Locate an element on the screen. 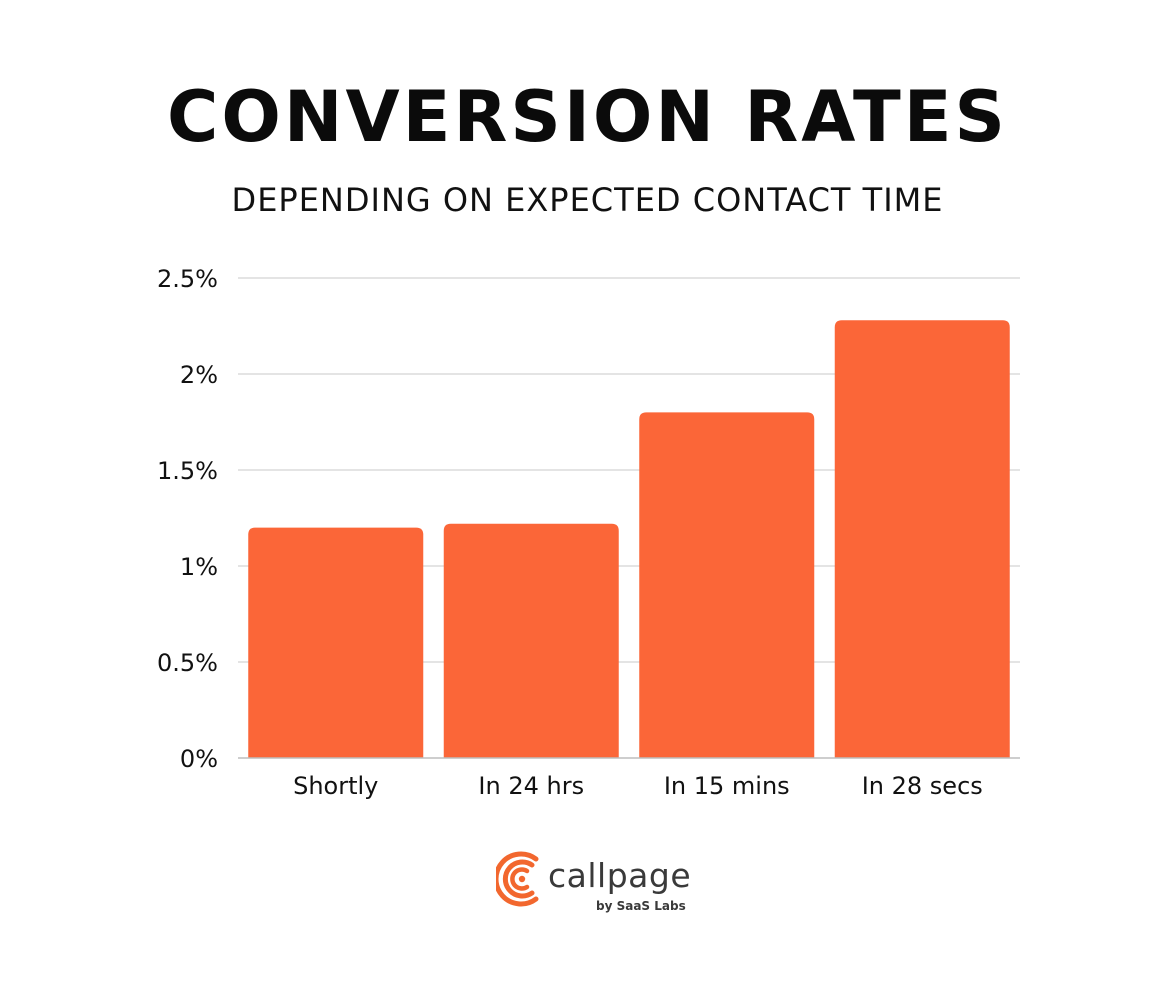 The width and height of the screenshot is (1175, 985). x-tick-label: In 24 hrs is located at coordinates (531, 786).